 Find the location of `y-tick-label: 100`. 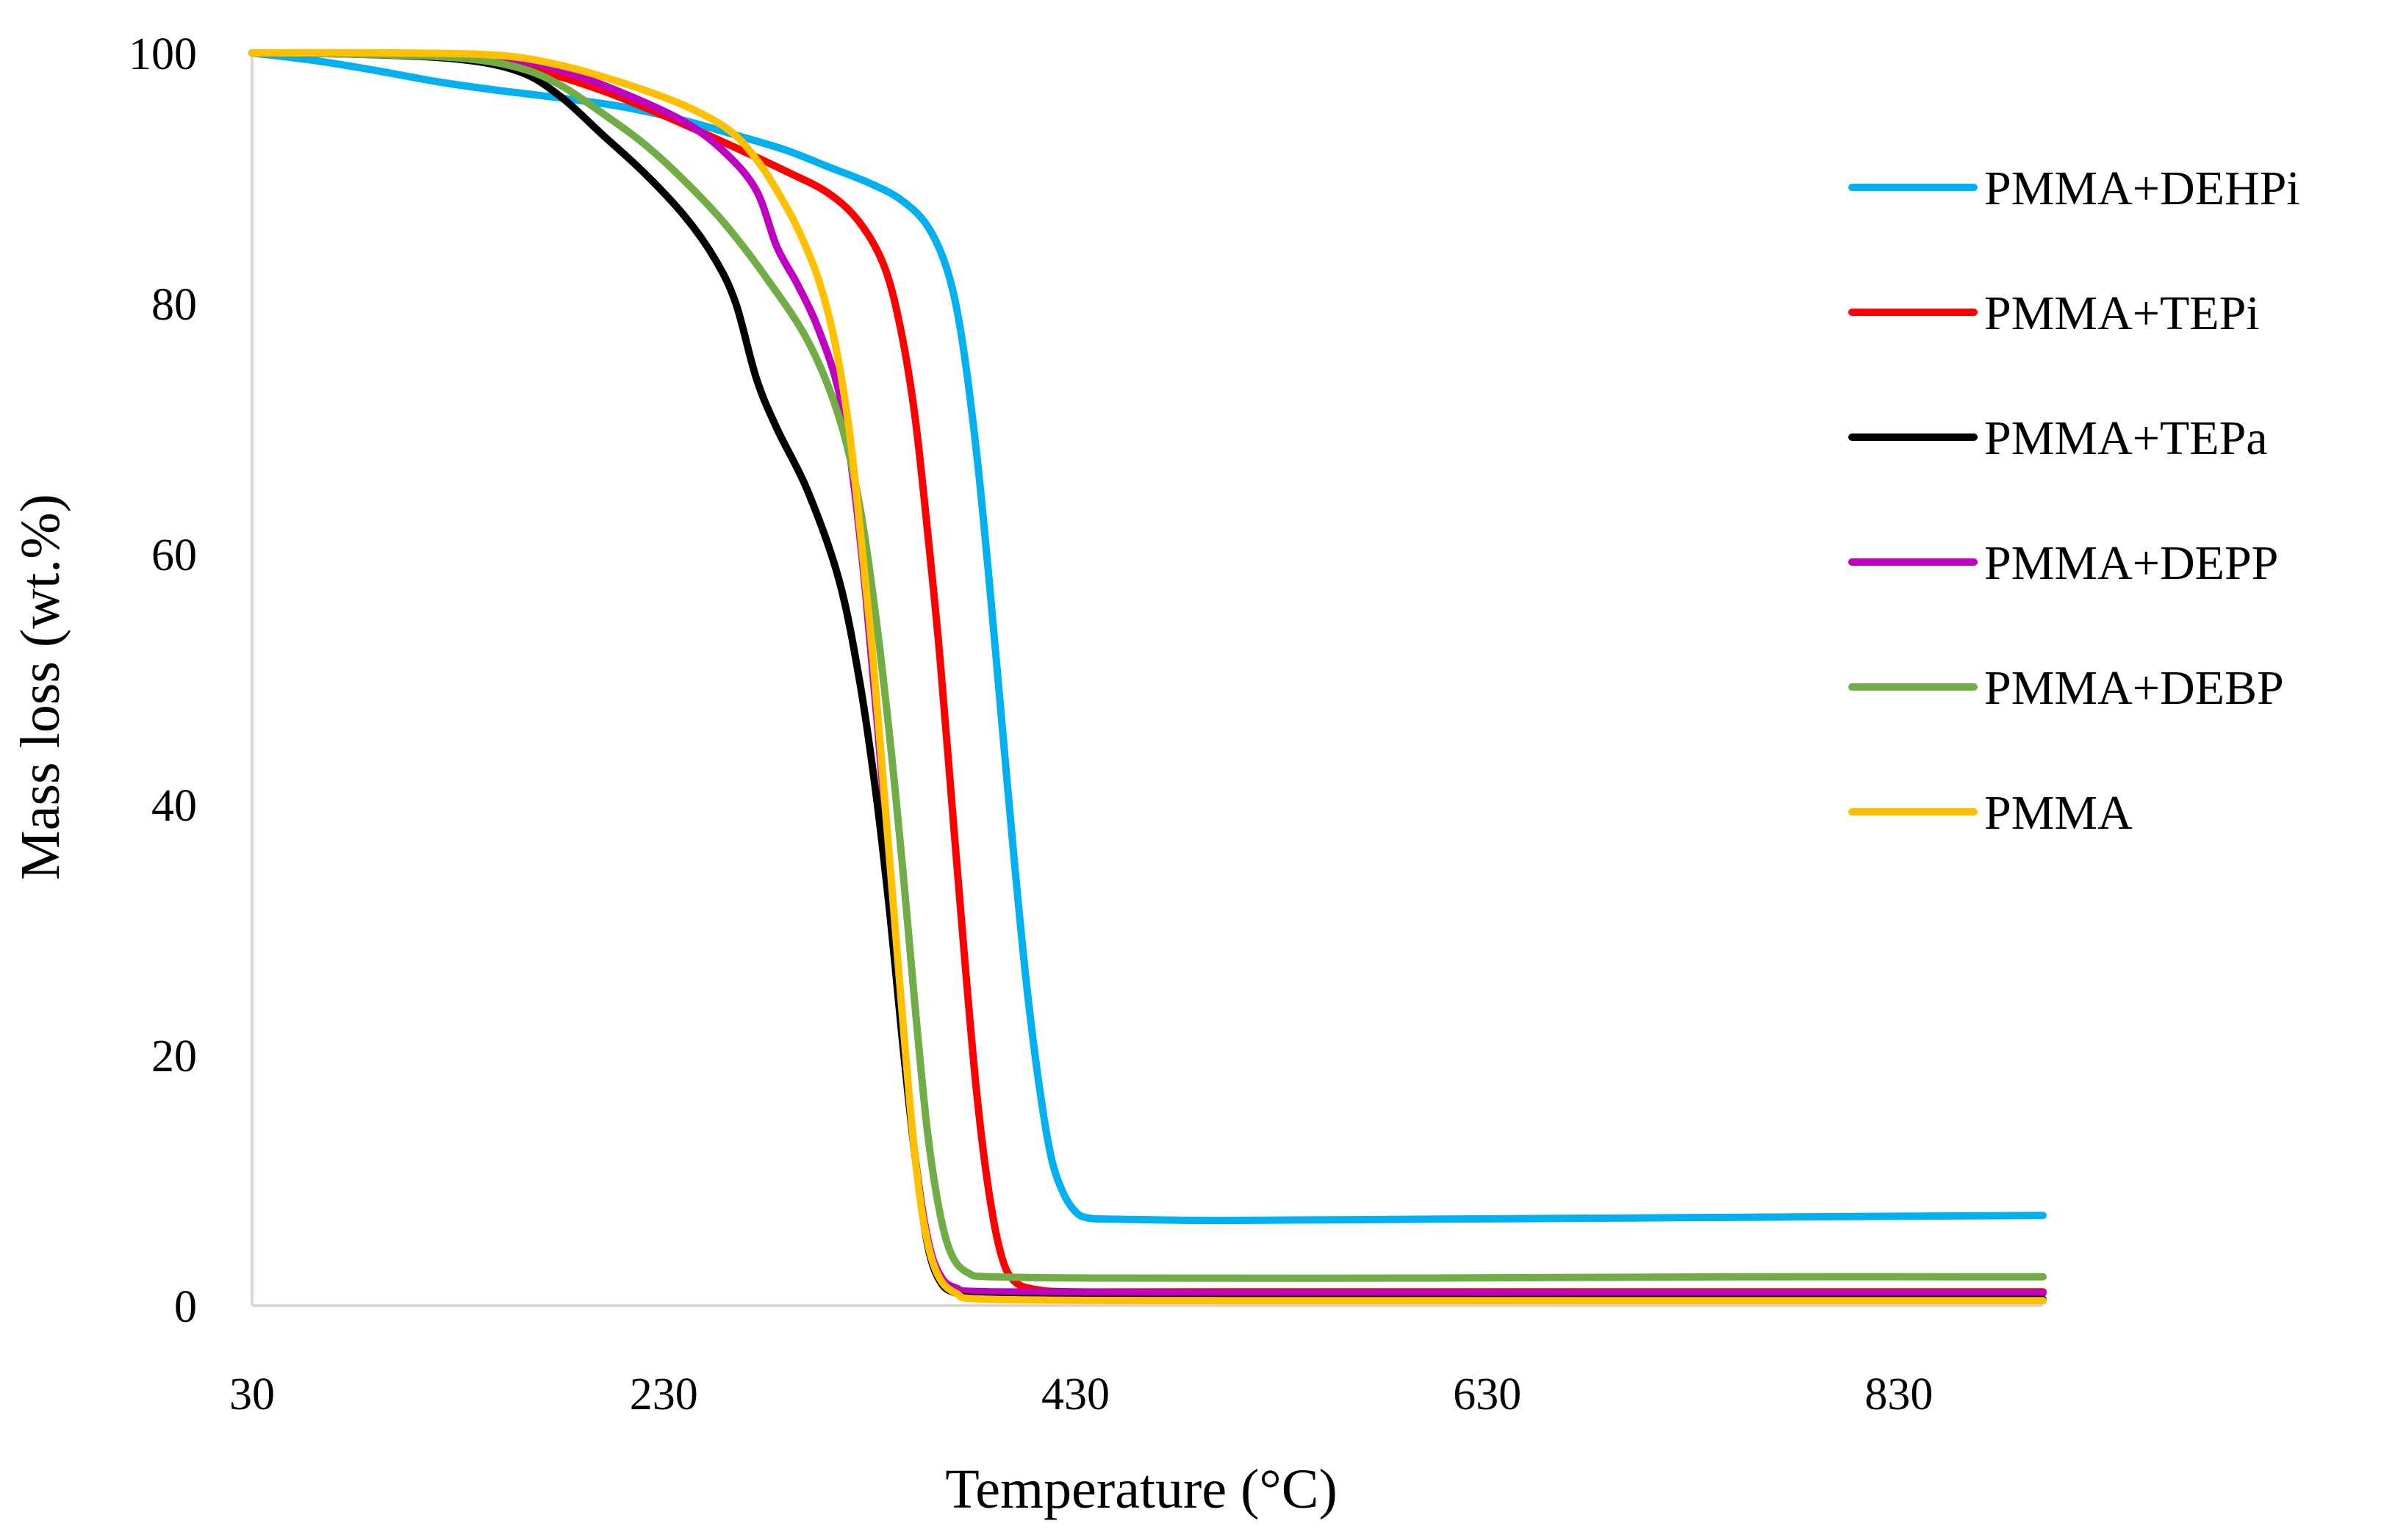

y-tick-label: 100 is located at coordinates (163, 54).